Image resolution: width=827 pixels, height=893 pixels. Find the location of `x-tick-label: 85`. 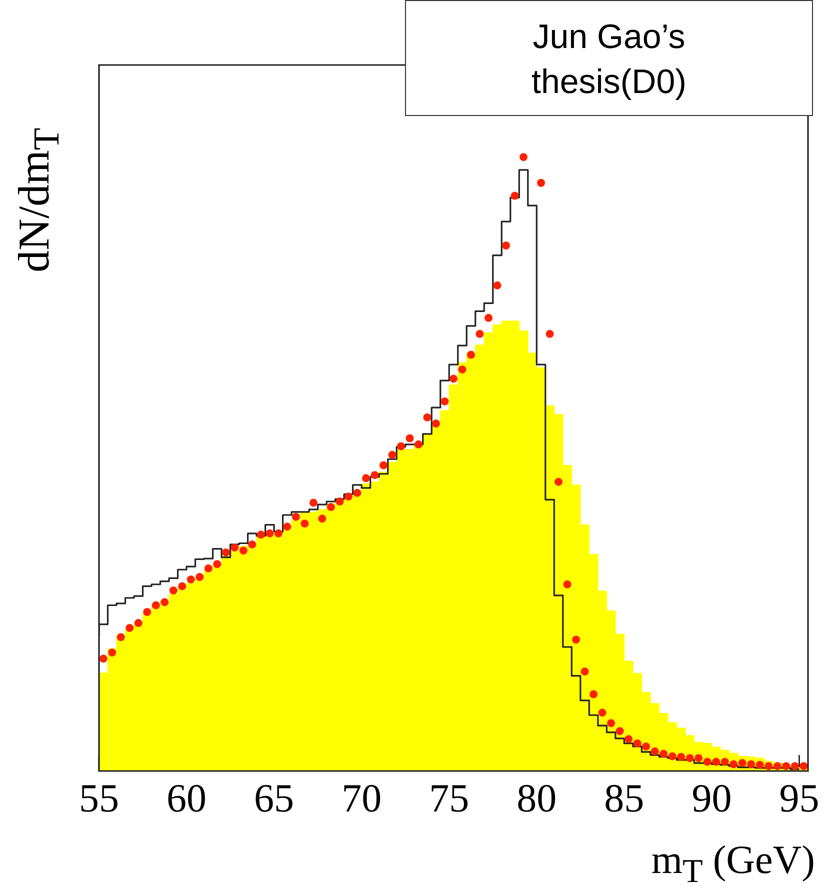

x-tick-label: 85 is located at coordinates (624, 798).